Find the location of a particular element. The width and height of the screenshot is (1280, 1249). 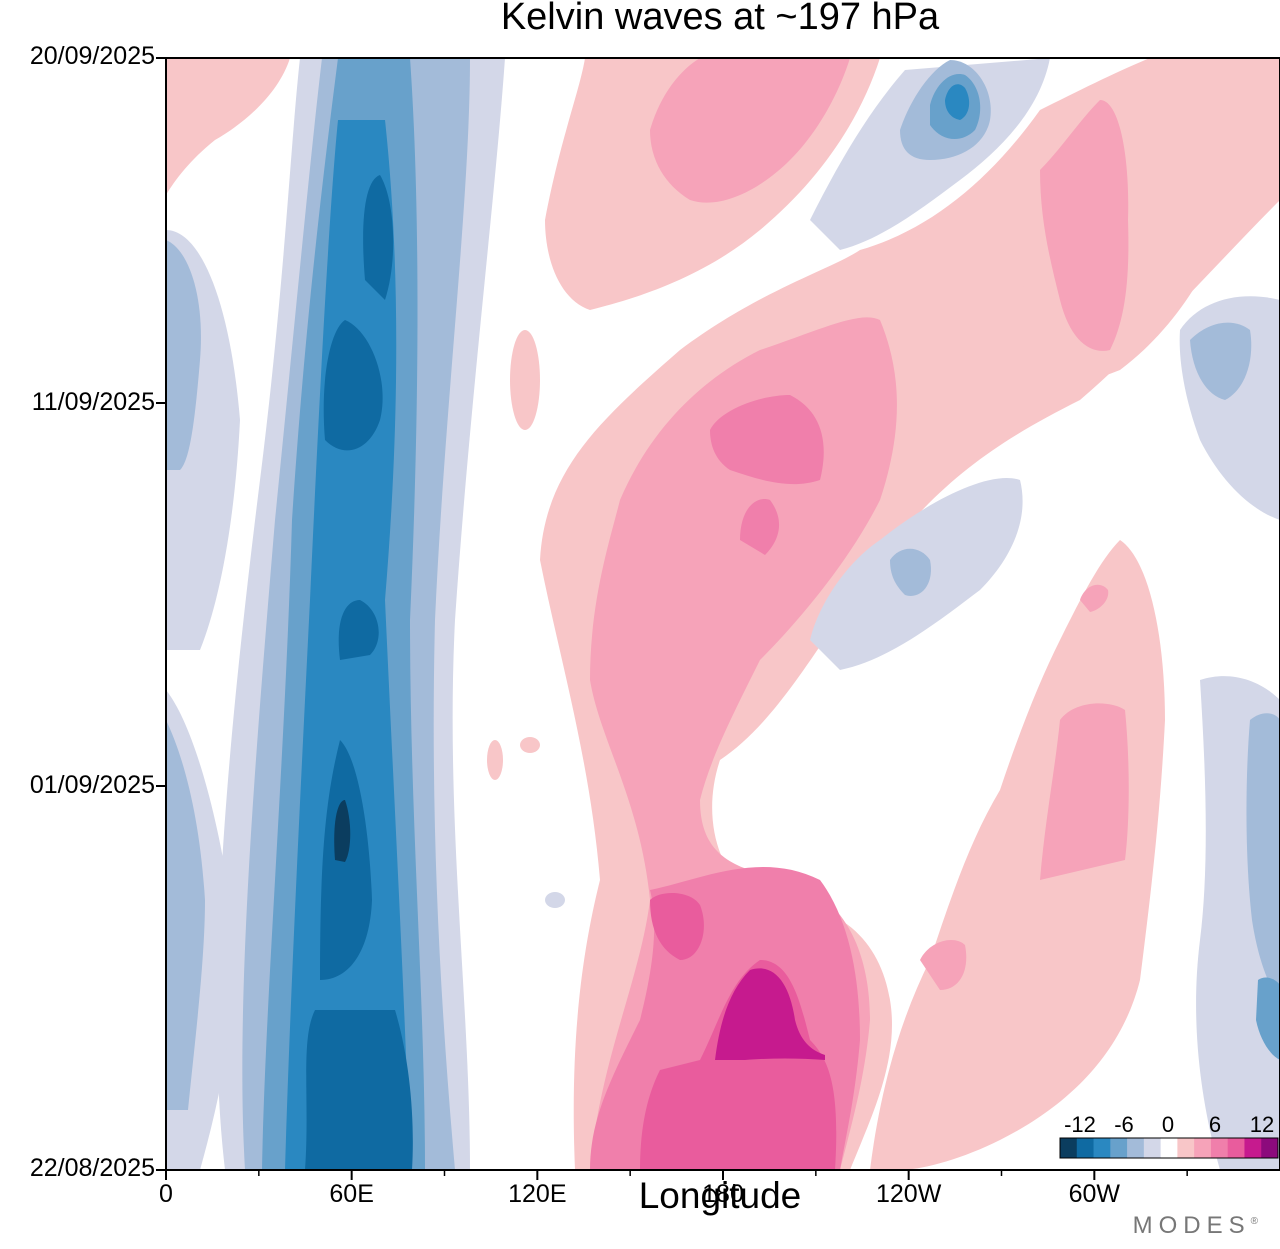

colorbar-tick-label: -6 is located at coordinates (1124, 1124).